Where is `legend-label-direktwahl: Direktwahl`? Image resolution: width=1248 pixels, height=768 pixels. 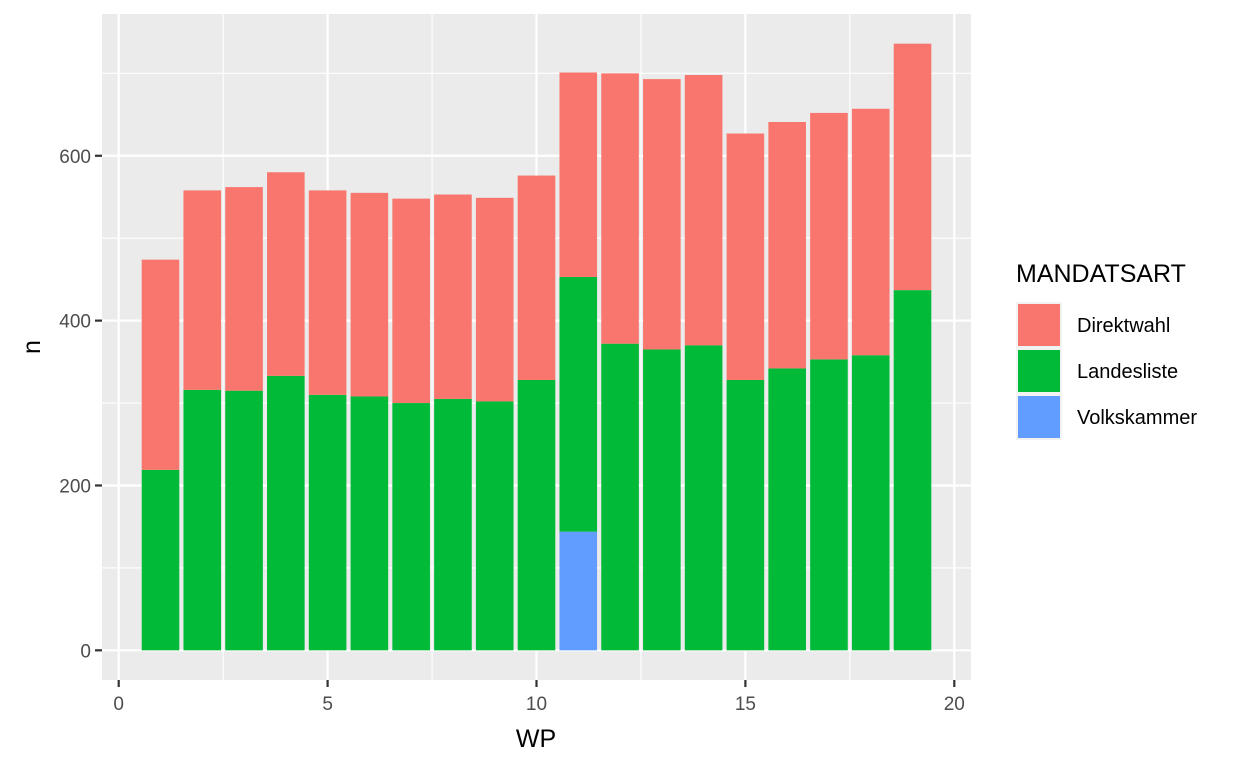
legend-label-direktwahl: Direktwahl is located at coordinates (1123, 326).